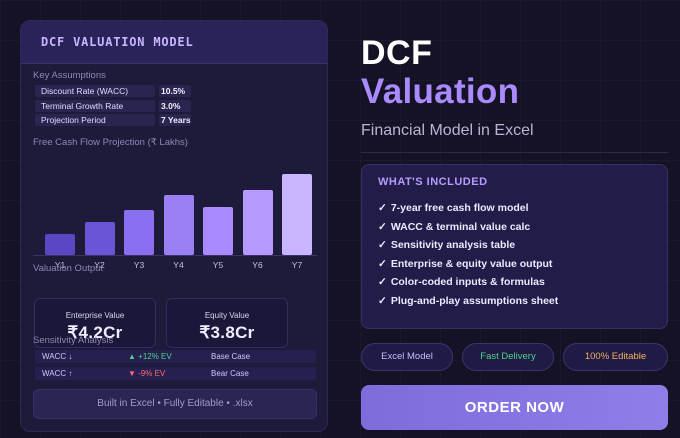  What do you see at coordinates (471, 263) in the screenshot?
I see `list-item-text: Enterprise & equity value output` at bounding box center [471, 263].